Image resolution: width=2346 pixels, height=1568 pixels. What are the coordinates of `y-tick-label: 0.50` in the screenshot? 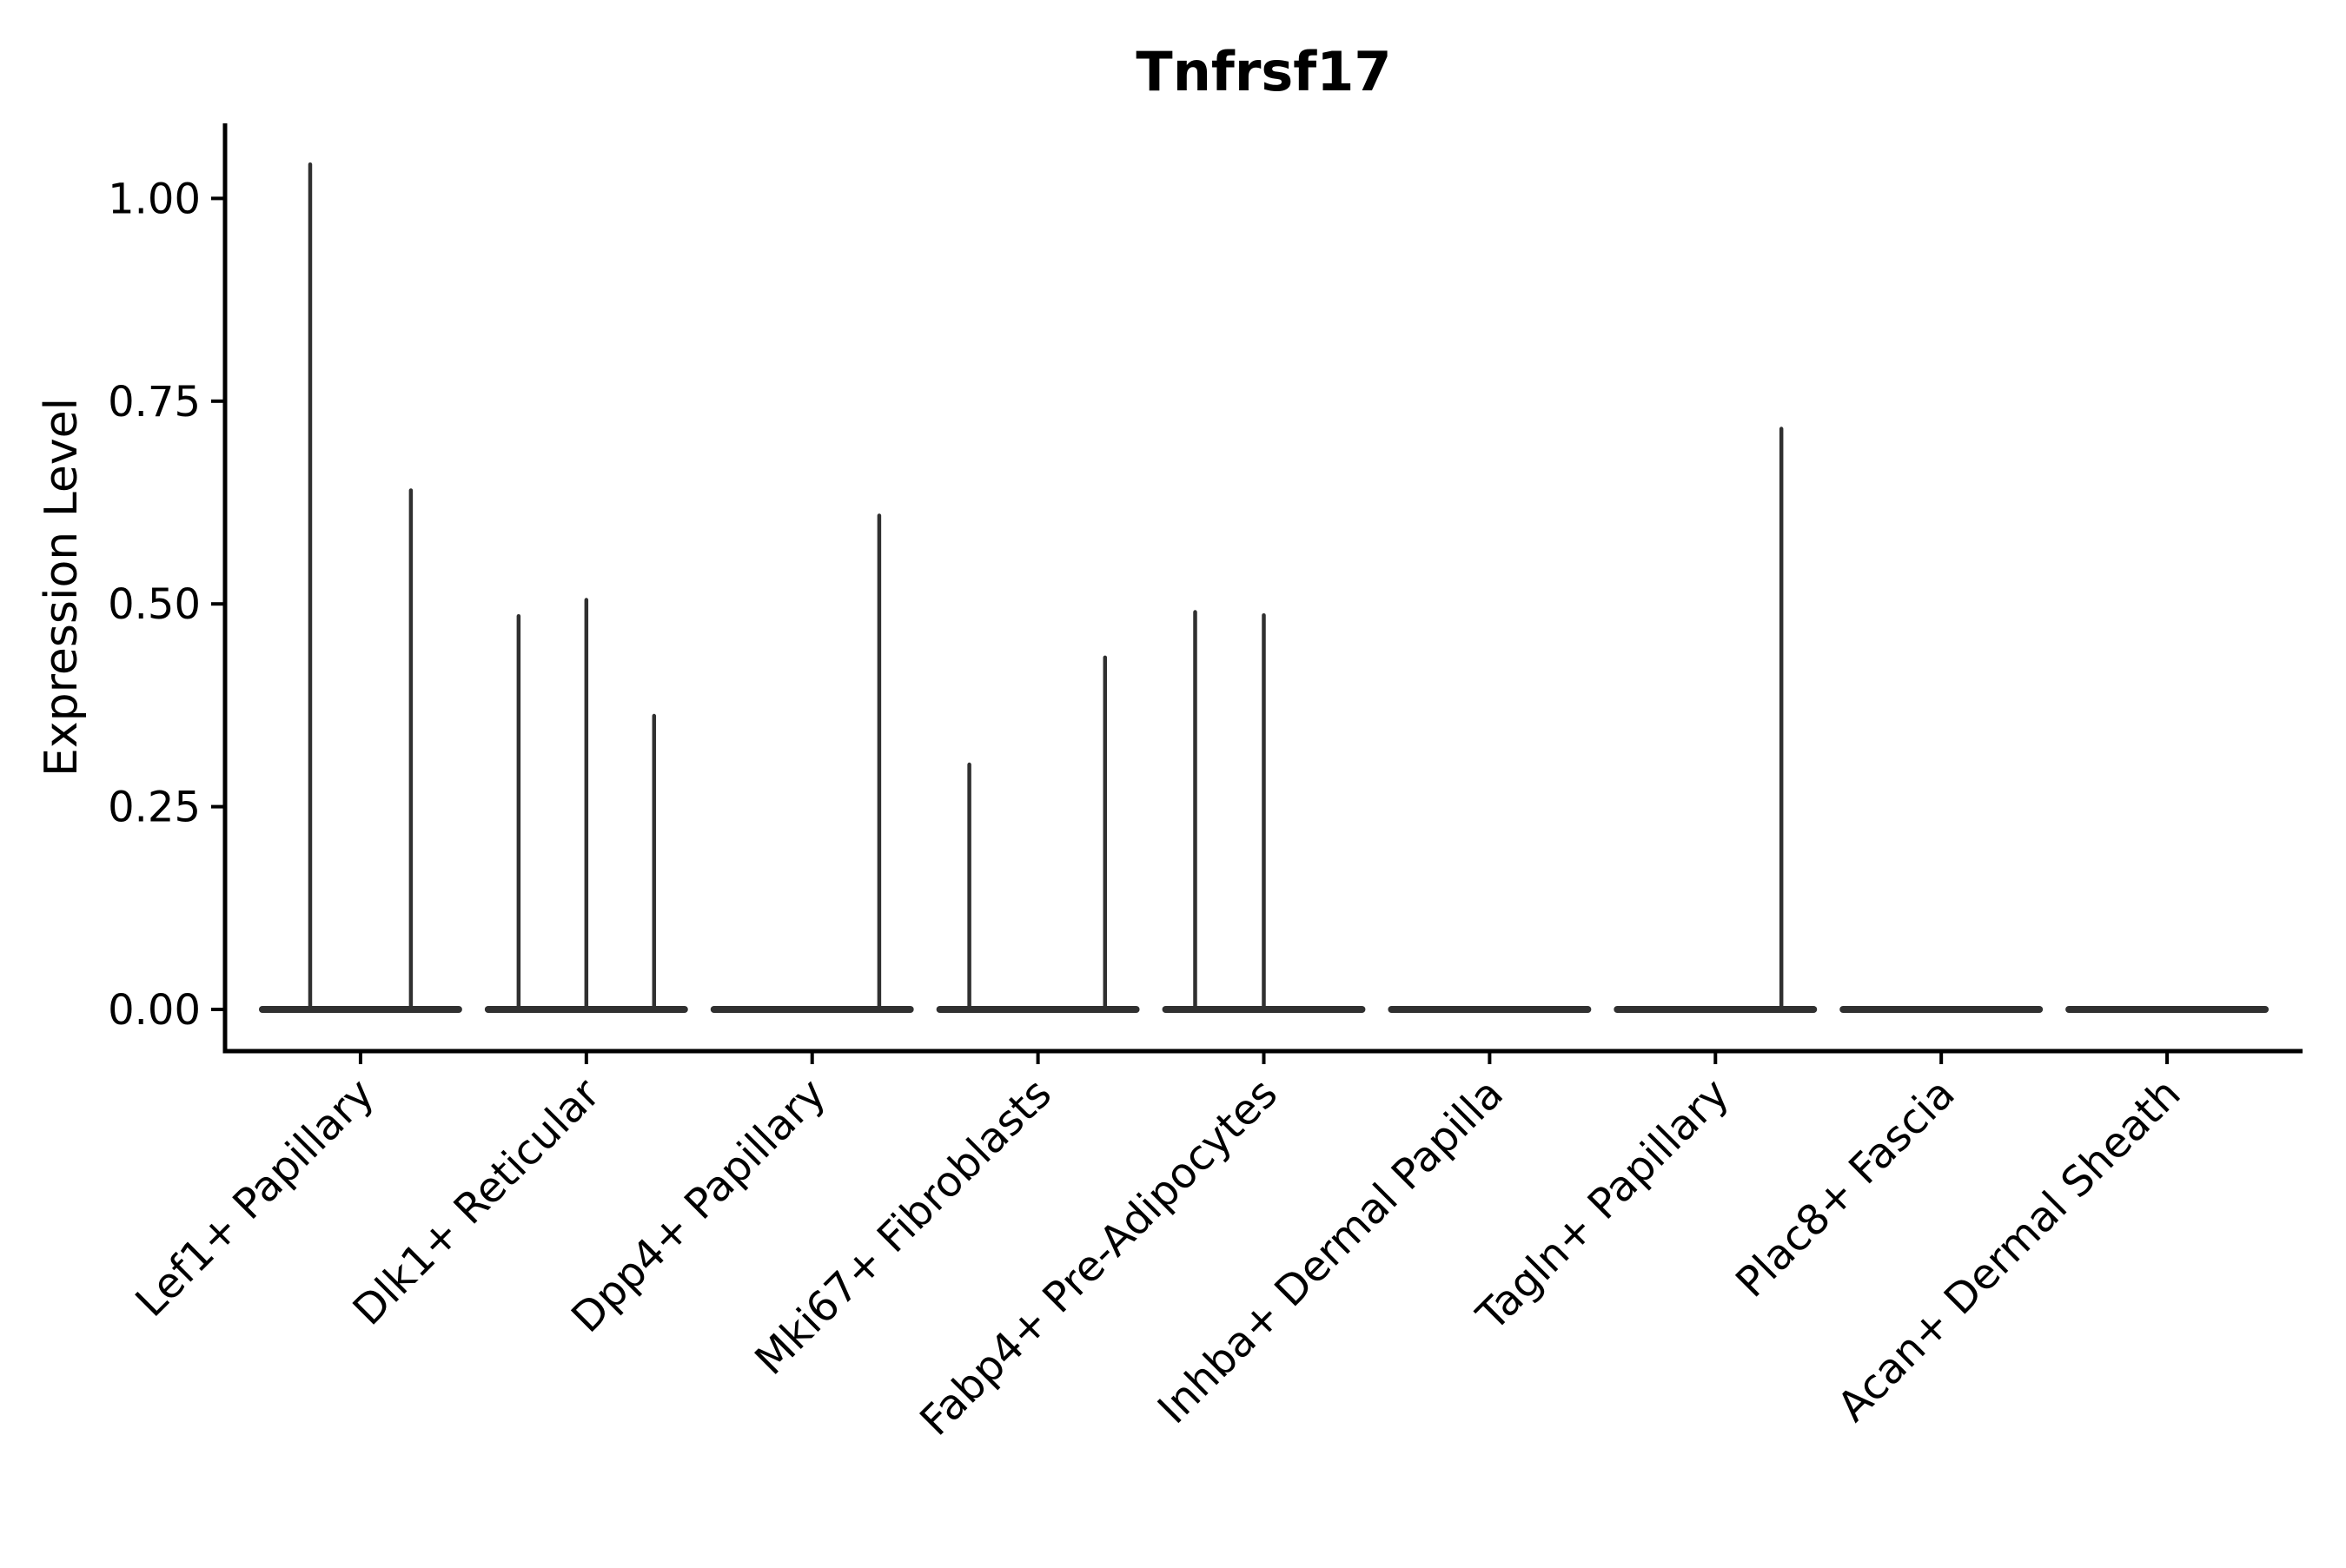 It's located at (154, 604).